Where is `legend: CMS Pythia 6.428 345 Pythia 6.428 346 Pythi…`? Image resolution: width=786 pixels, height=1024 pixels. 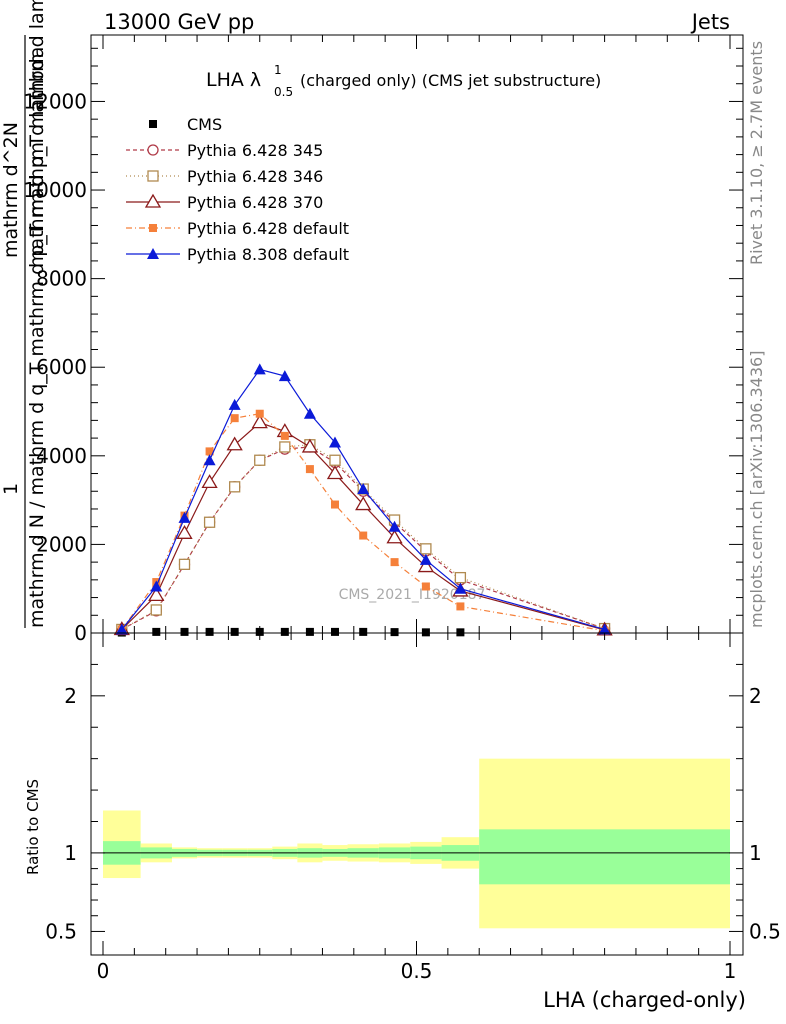
legend: CMS Pythia 6.428 345 Pythia 6.428 346 Pythi… is located at coordinates (237, 189).